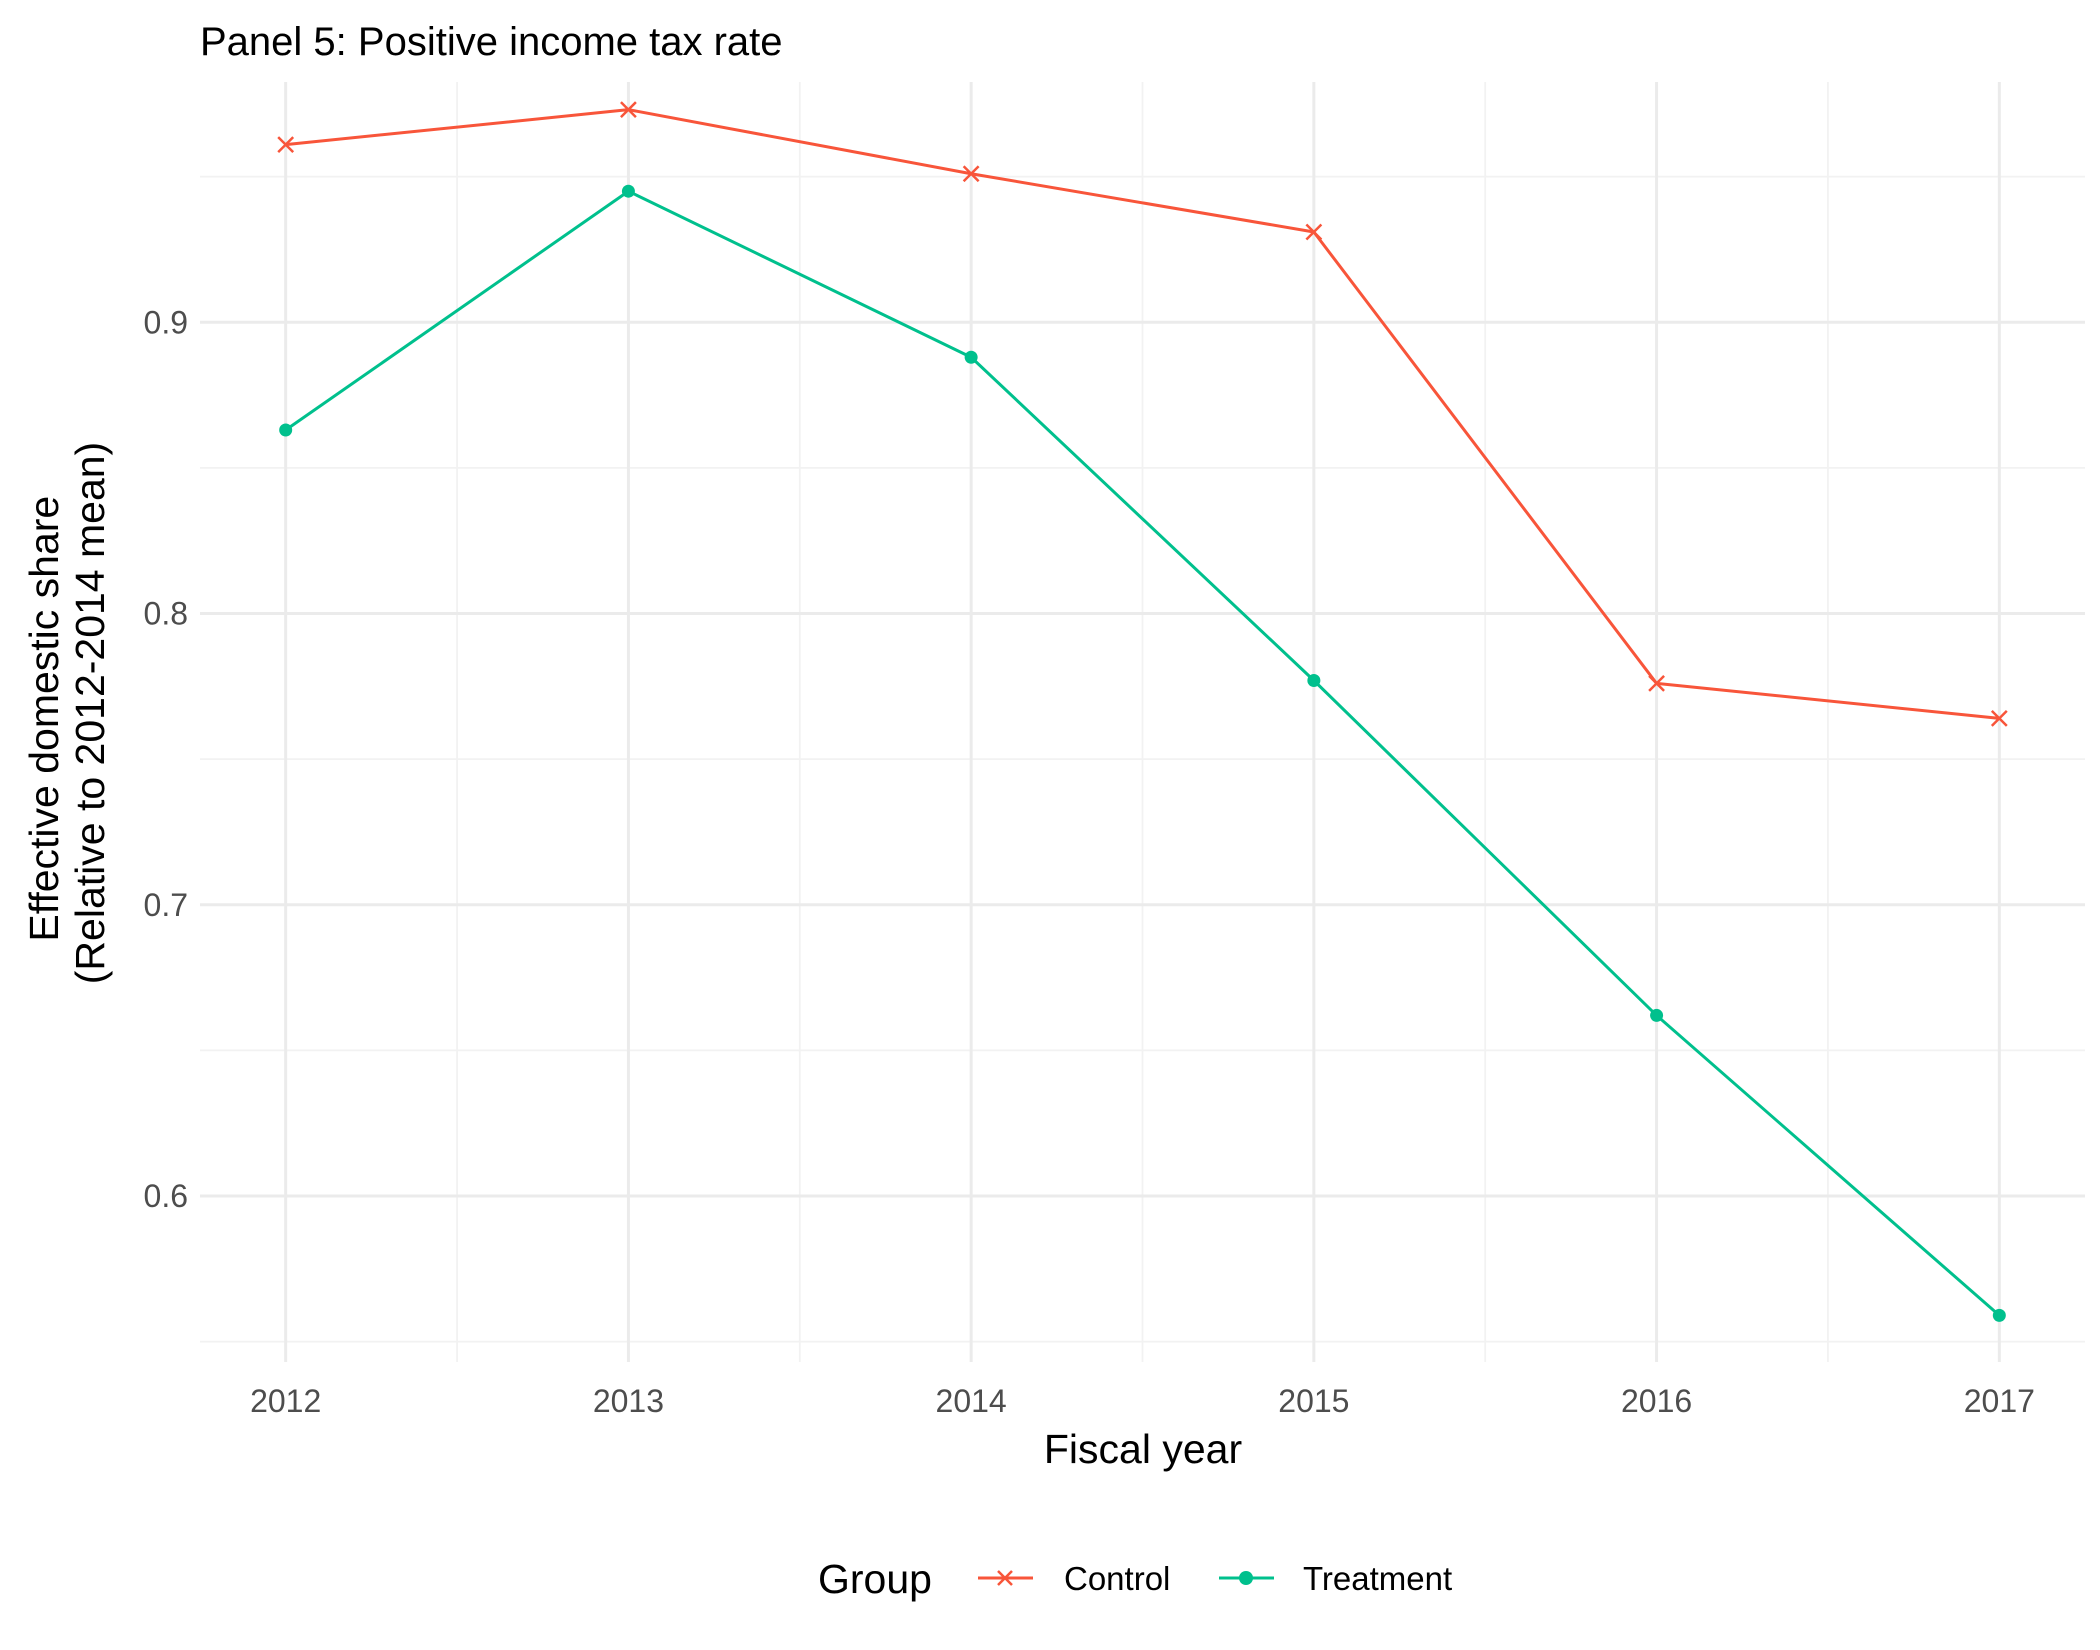  Describe the element at coordinates (166, 322) in the screenshot. I see `y-tick-label: 0.9` at that location.